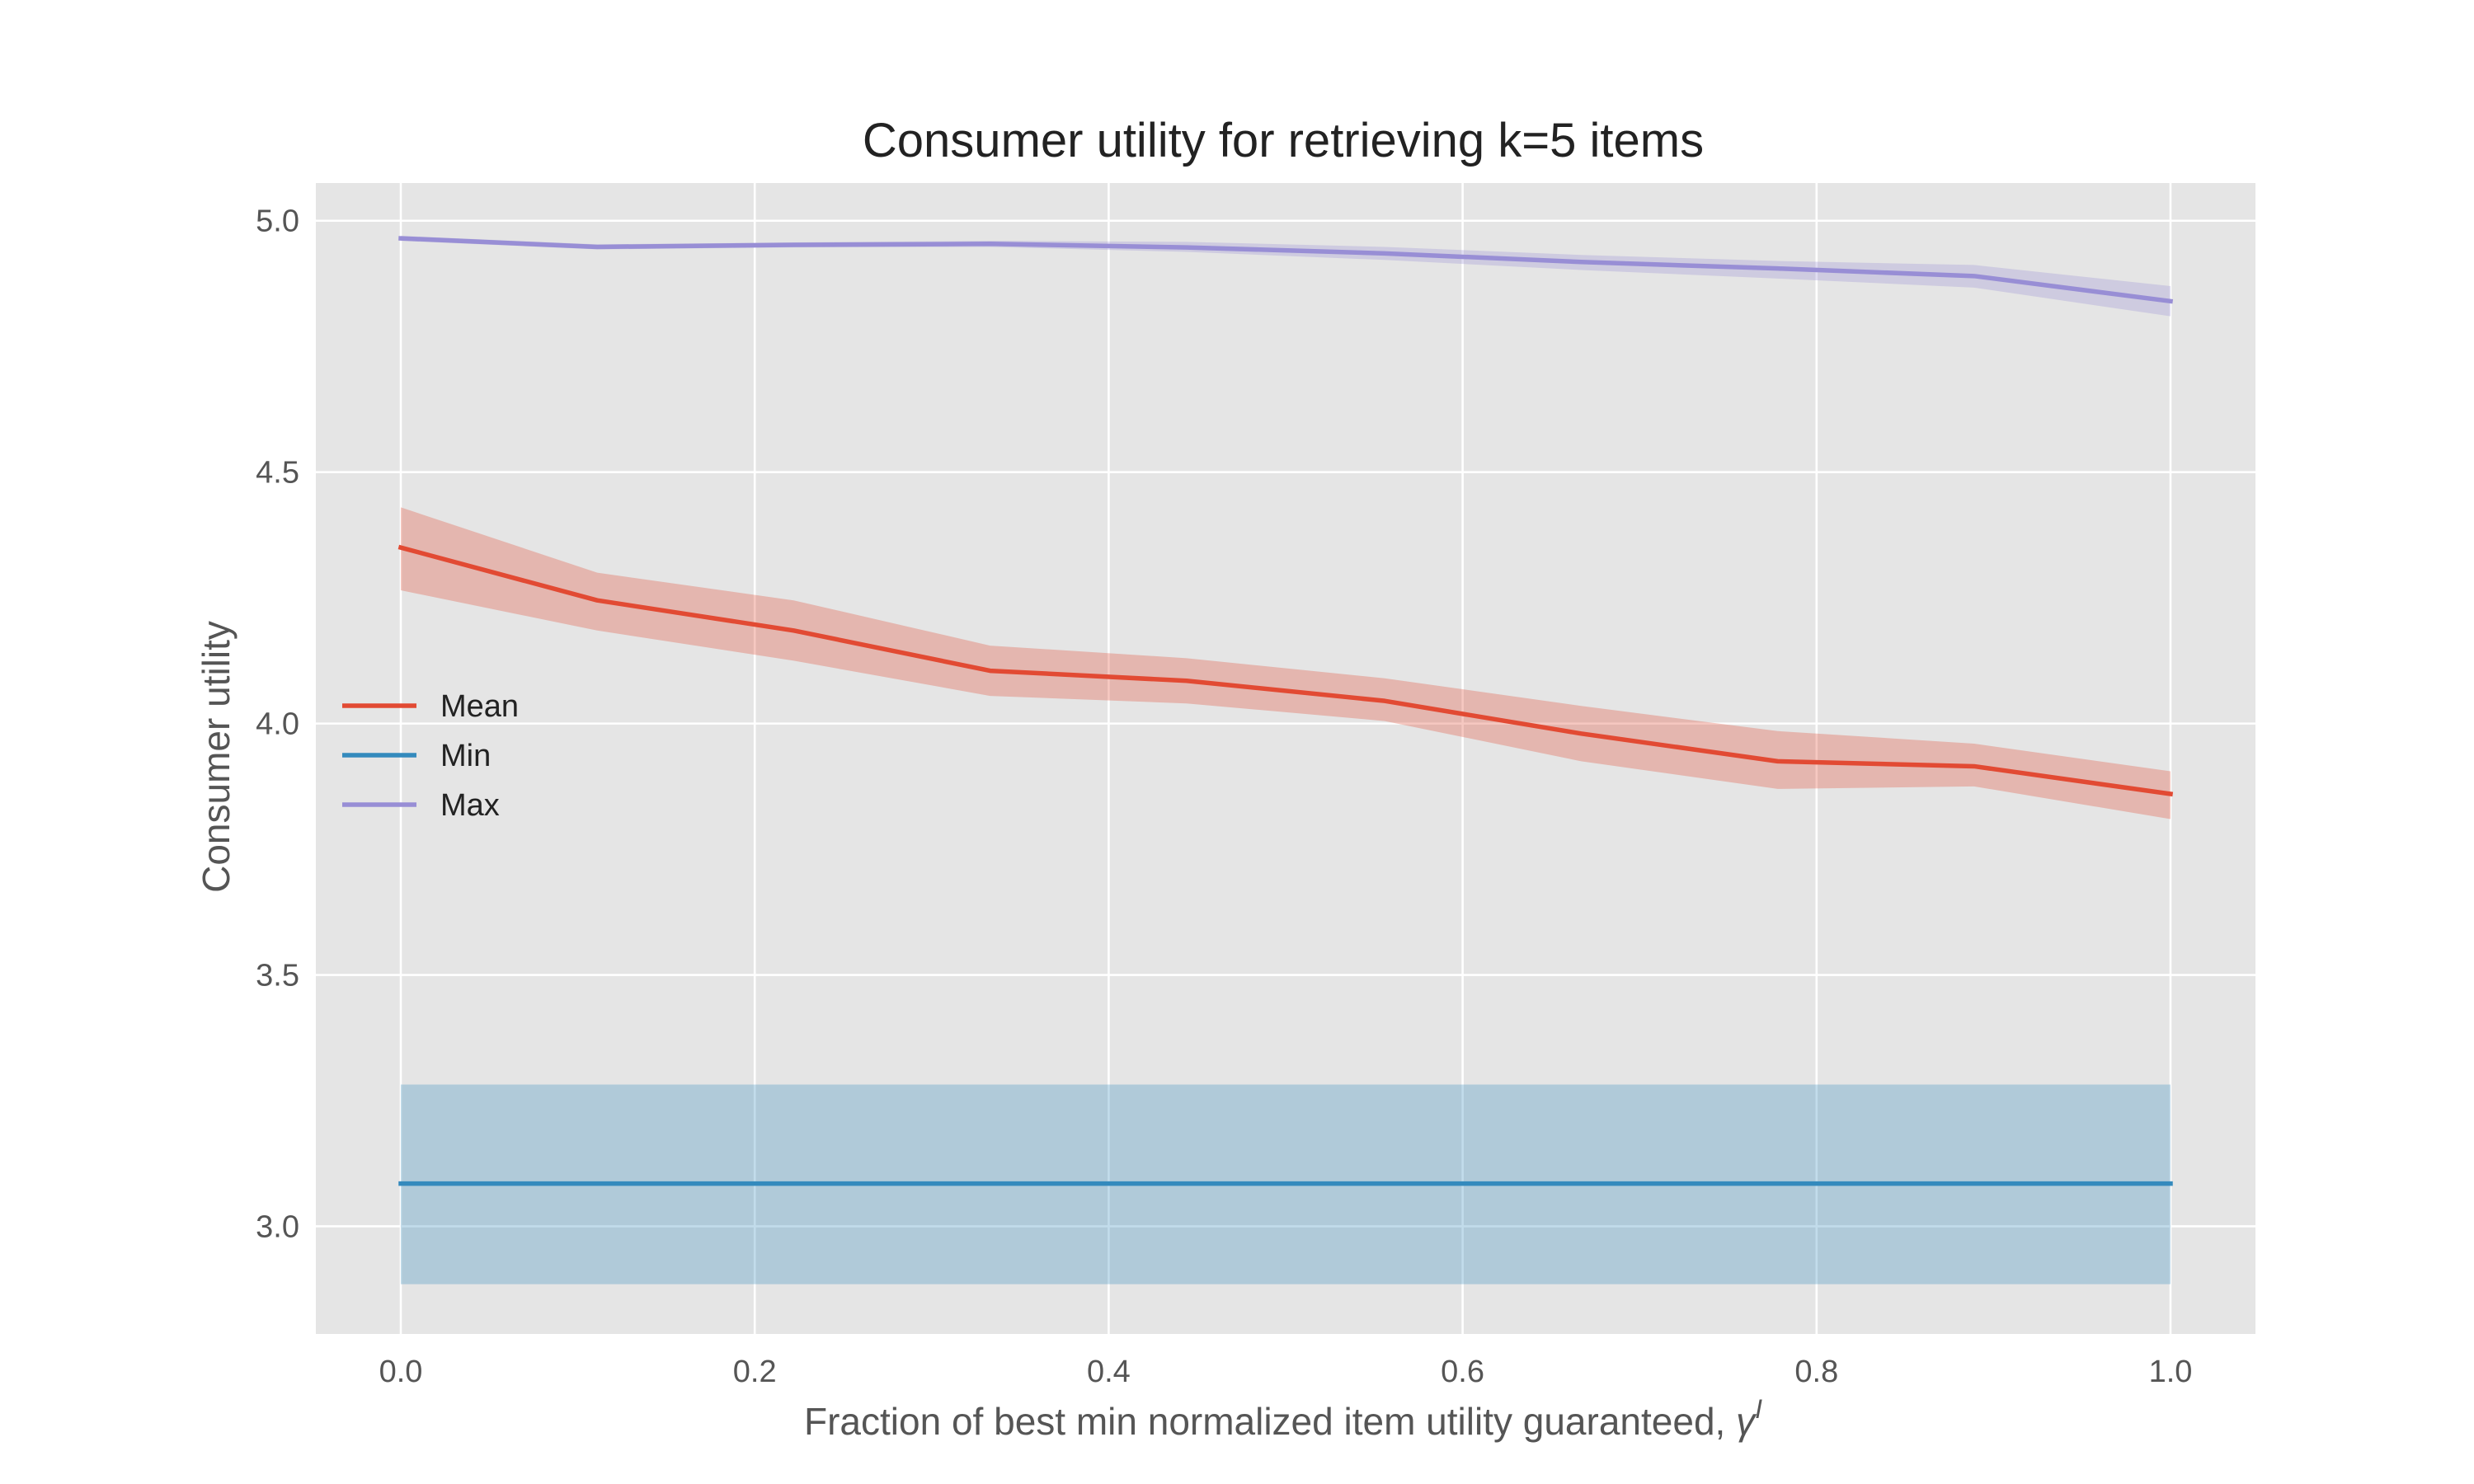  I want to click on legend-label-min: Min, so click(465, 756).